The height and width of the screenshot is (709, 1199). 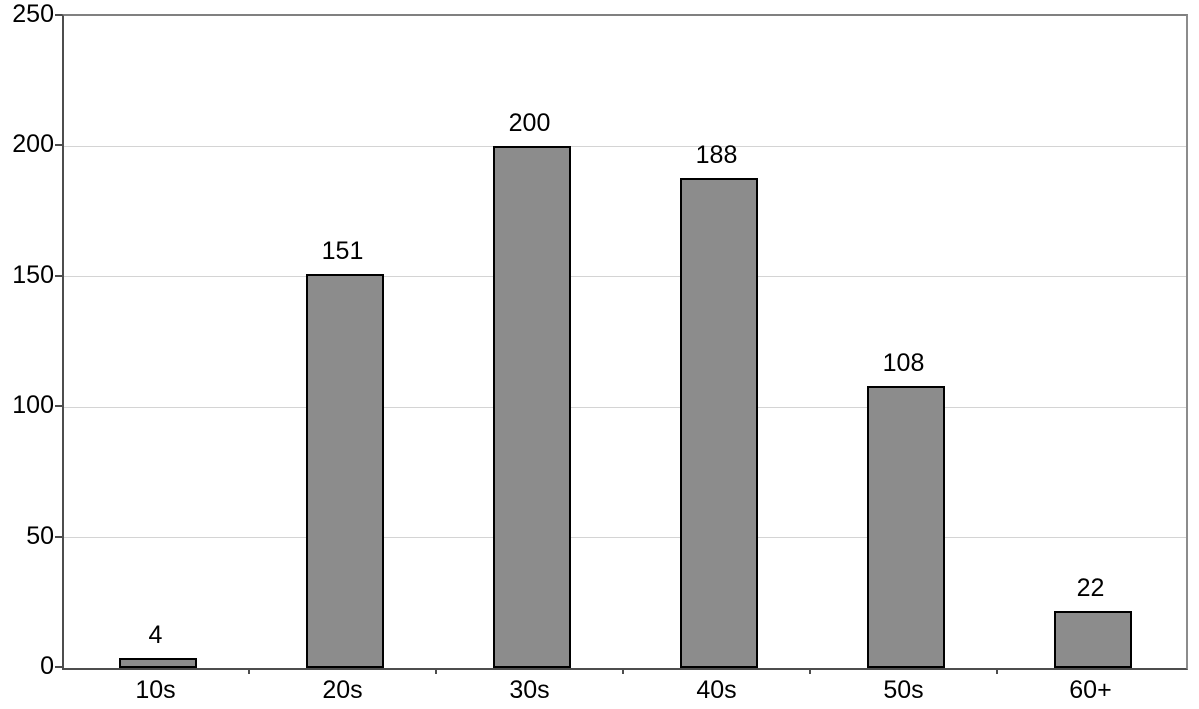 What do you see at coordinates (155, 690) in the screenshot?
I see `x-axis-label-10s: 10s` at bounding box center [155, 690].